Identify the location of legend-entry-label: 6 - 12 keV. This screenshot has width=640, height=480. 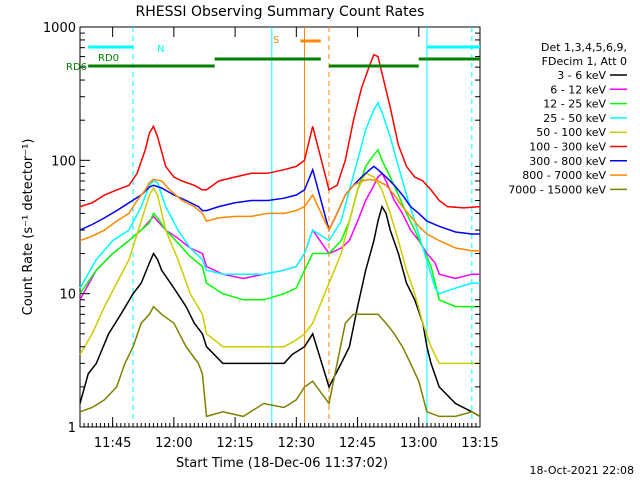
(578, 89).